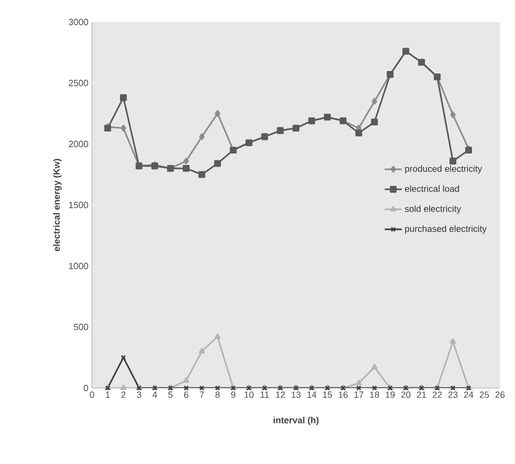 The height and width of the screenshot is (464, 515). Describe the element at coordinates (443, 169) in the screenshot. I see `legend-label: produced electricity` at that location.